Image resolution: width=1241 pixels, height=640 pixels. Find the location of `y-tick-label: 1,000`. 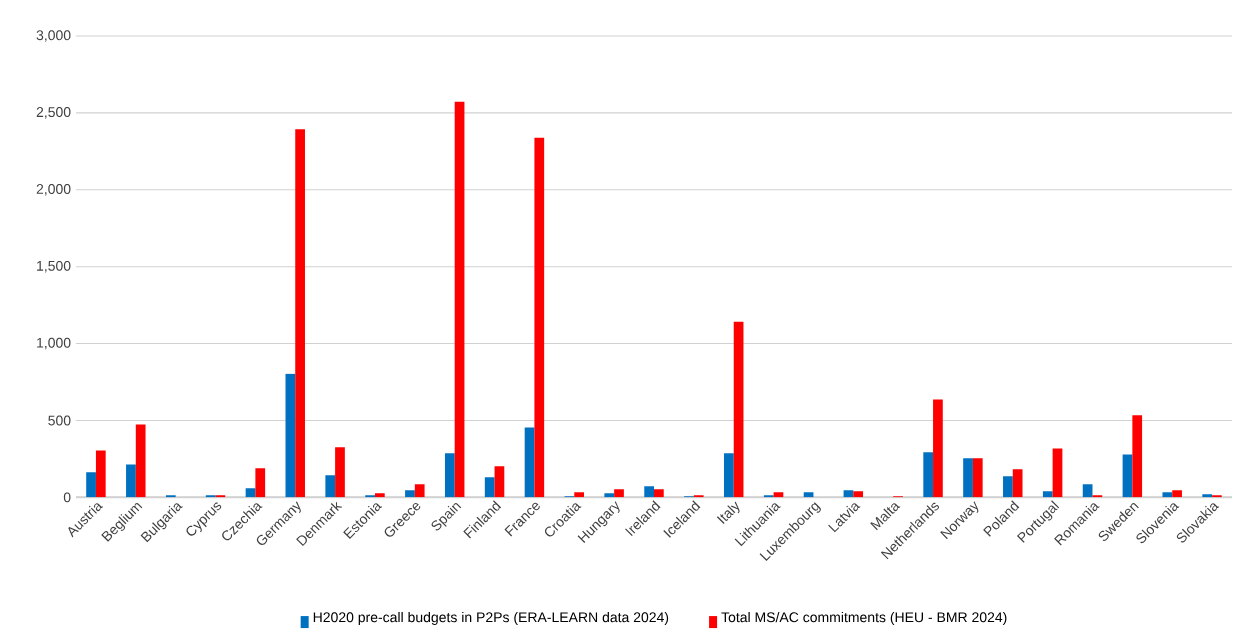

y-tick-label: 1,000 is located at coordinates (54, 343).